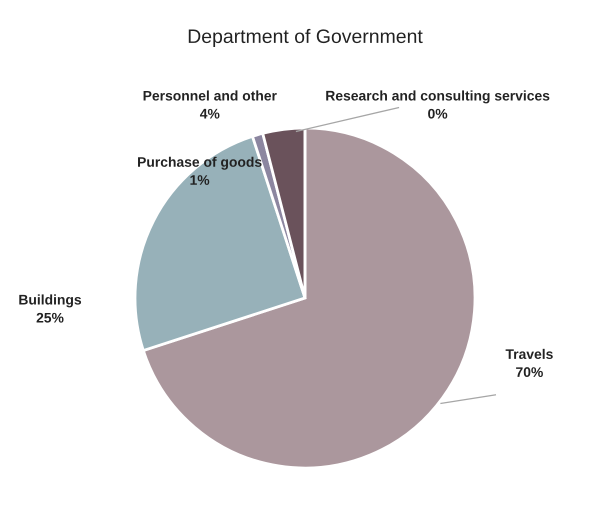 Image resolution: width=591 pixels, height=515 pixels. What do you see at coordinates (50, 317) in the screenshot?
I see `data-label: 25%` at bounding box center [50, 317].